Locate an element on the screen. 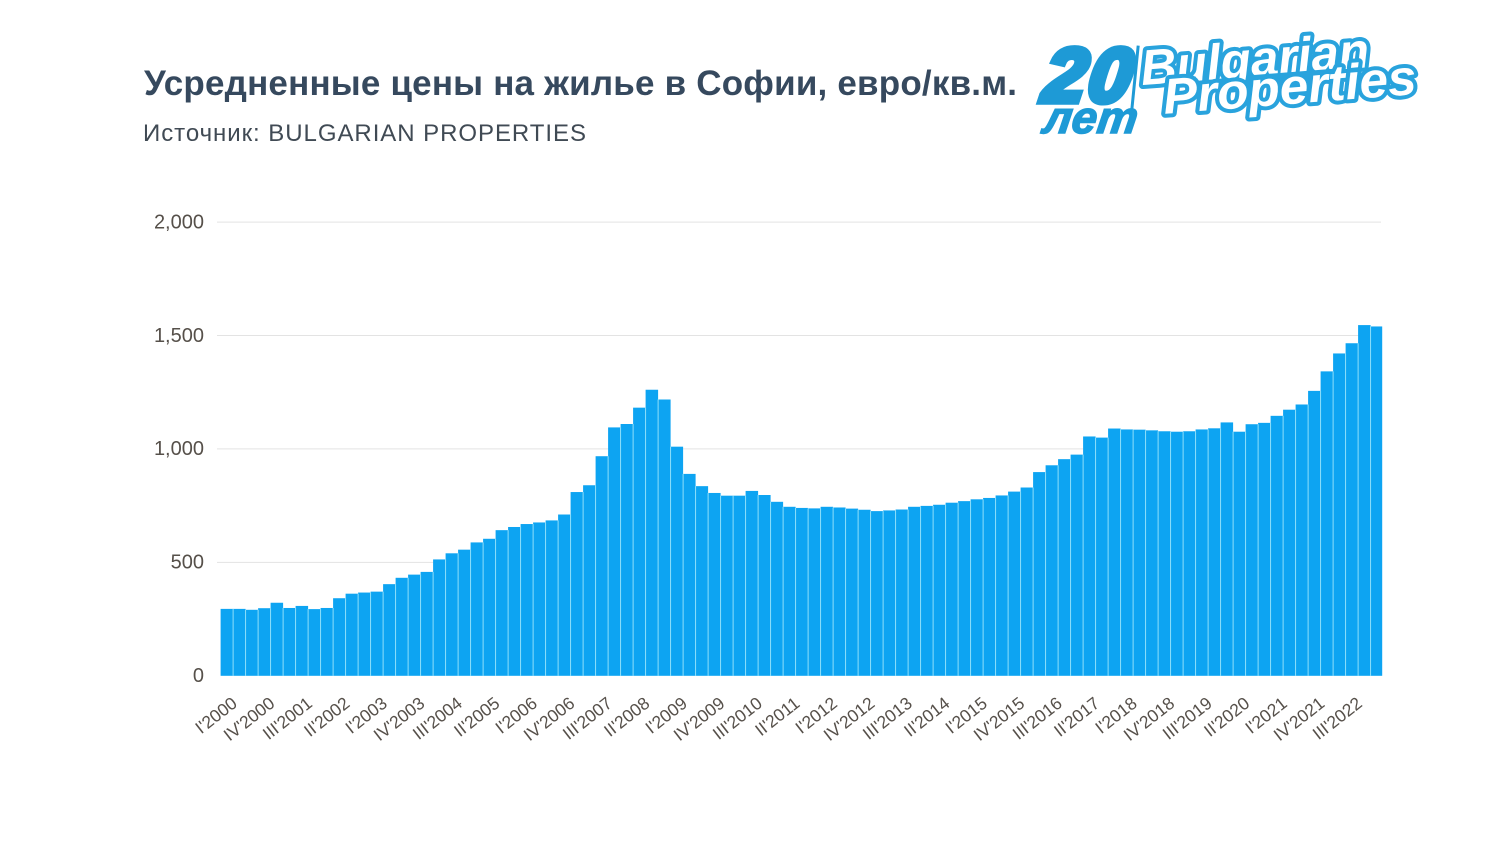 This screenshot has height=844, width=1500. svg-text: 2,000 is located at coordinates (179, 222).